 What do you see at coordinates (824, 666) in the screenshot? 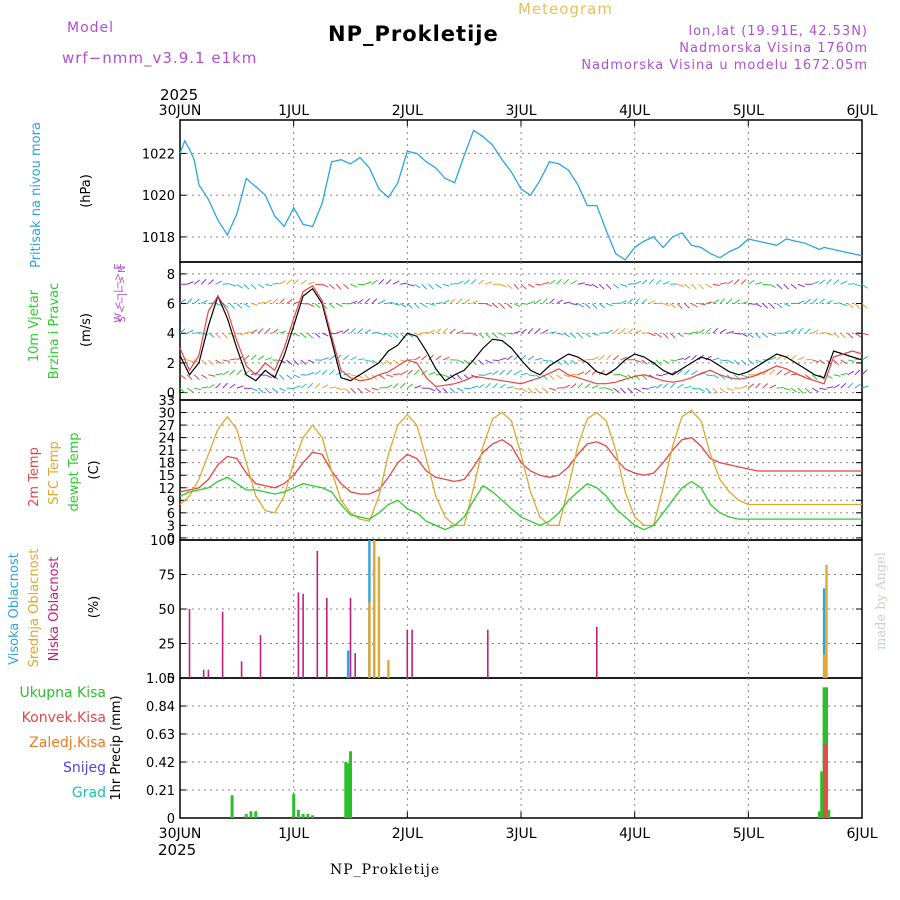
I see `cloud-bar-mid` at bounding box center [824, 666].